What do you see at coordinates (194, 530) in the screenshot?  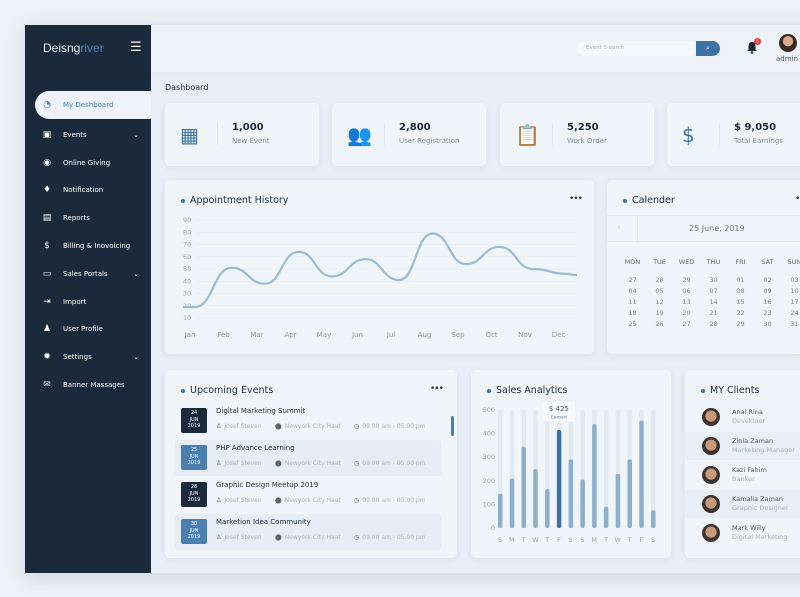 I see `event-month: JUN` at bounding box center [194, 530].